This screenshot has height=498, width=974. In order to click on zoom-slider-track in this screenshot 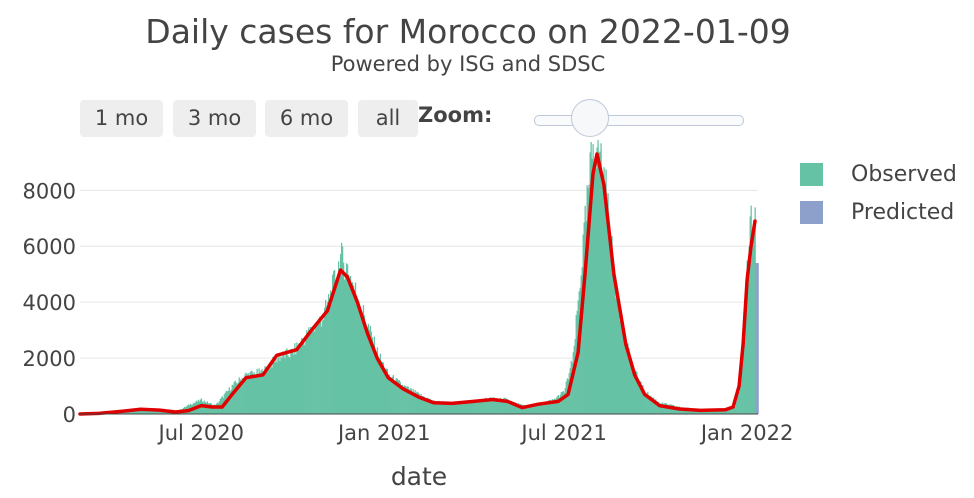, I will do `click(639, 120)`.